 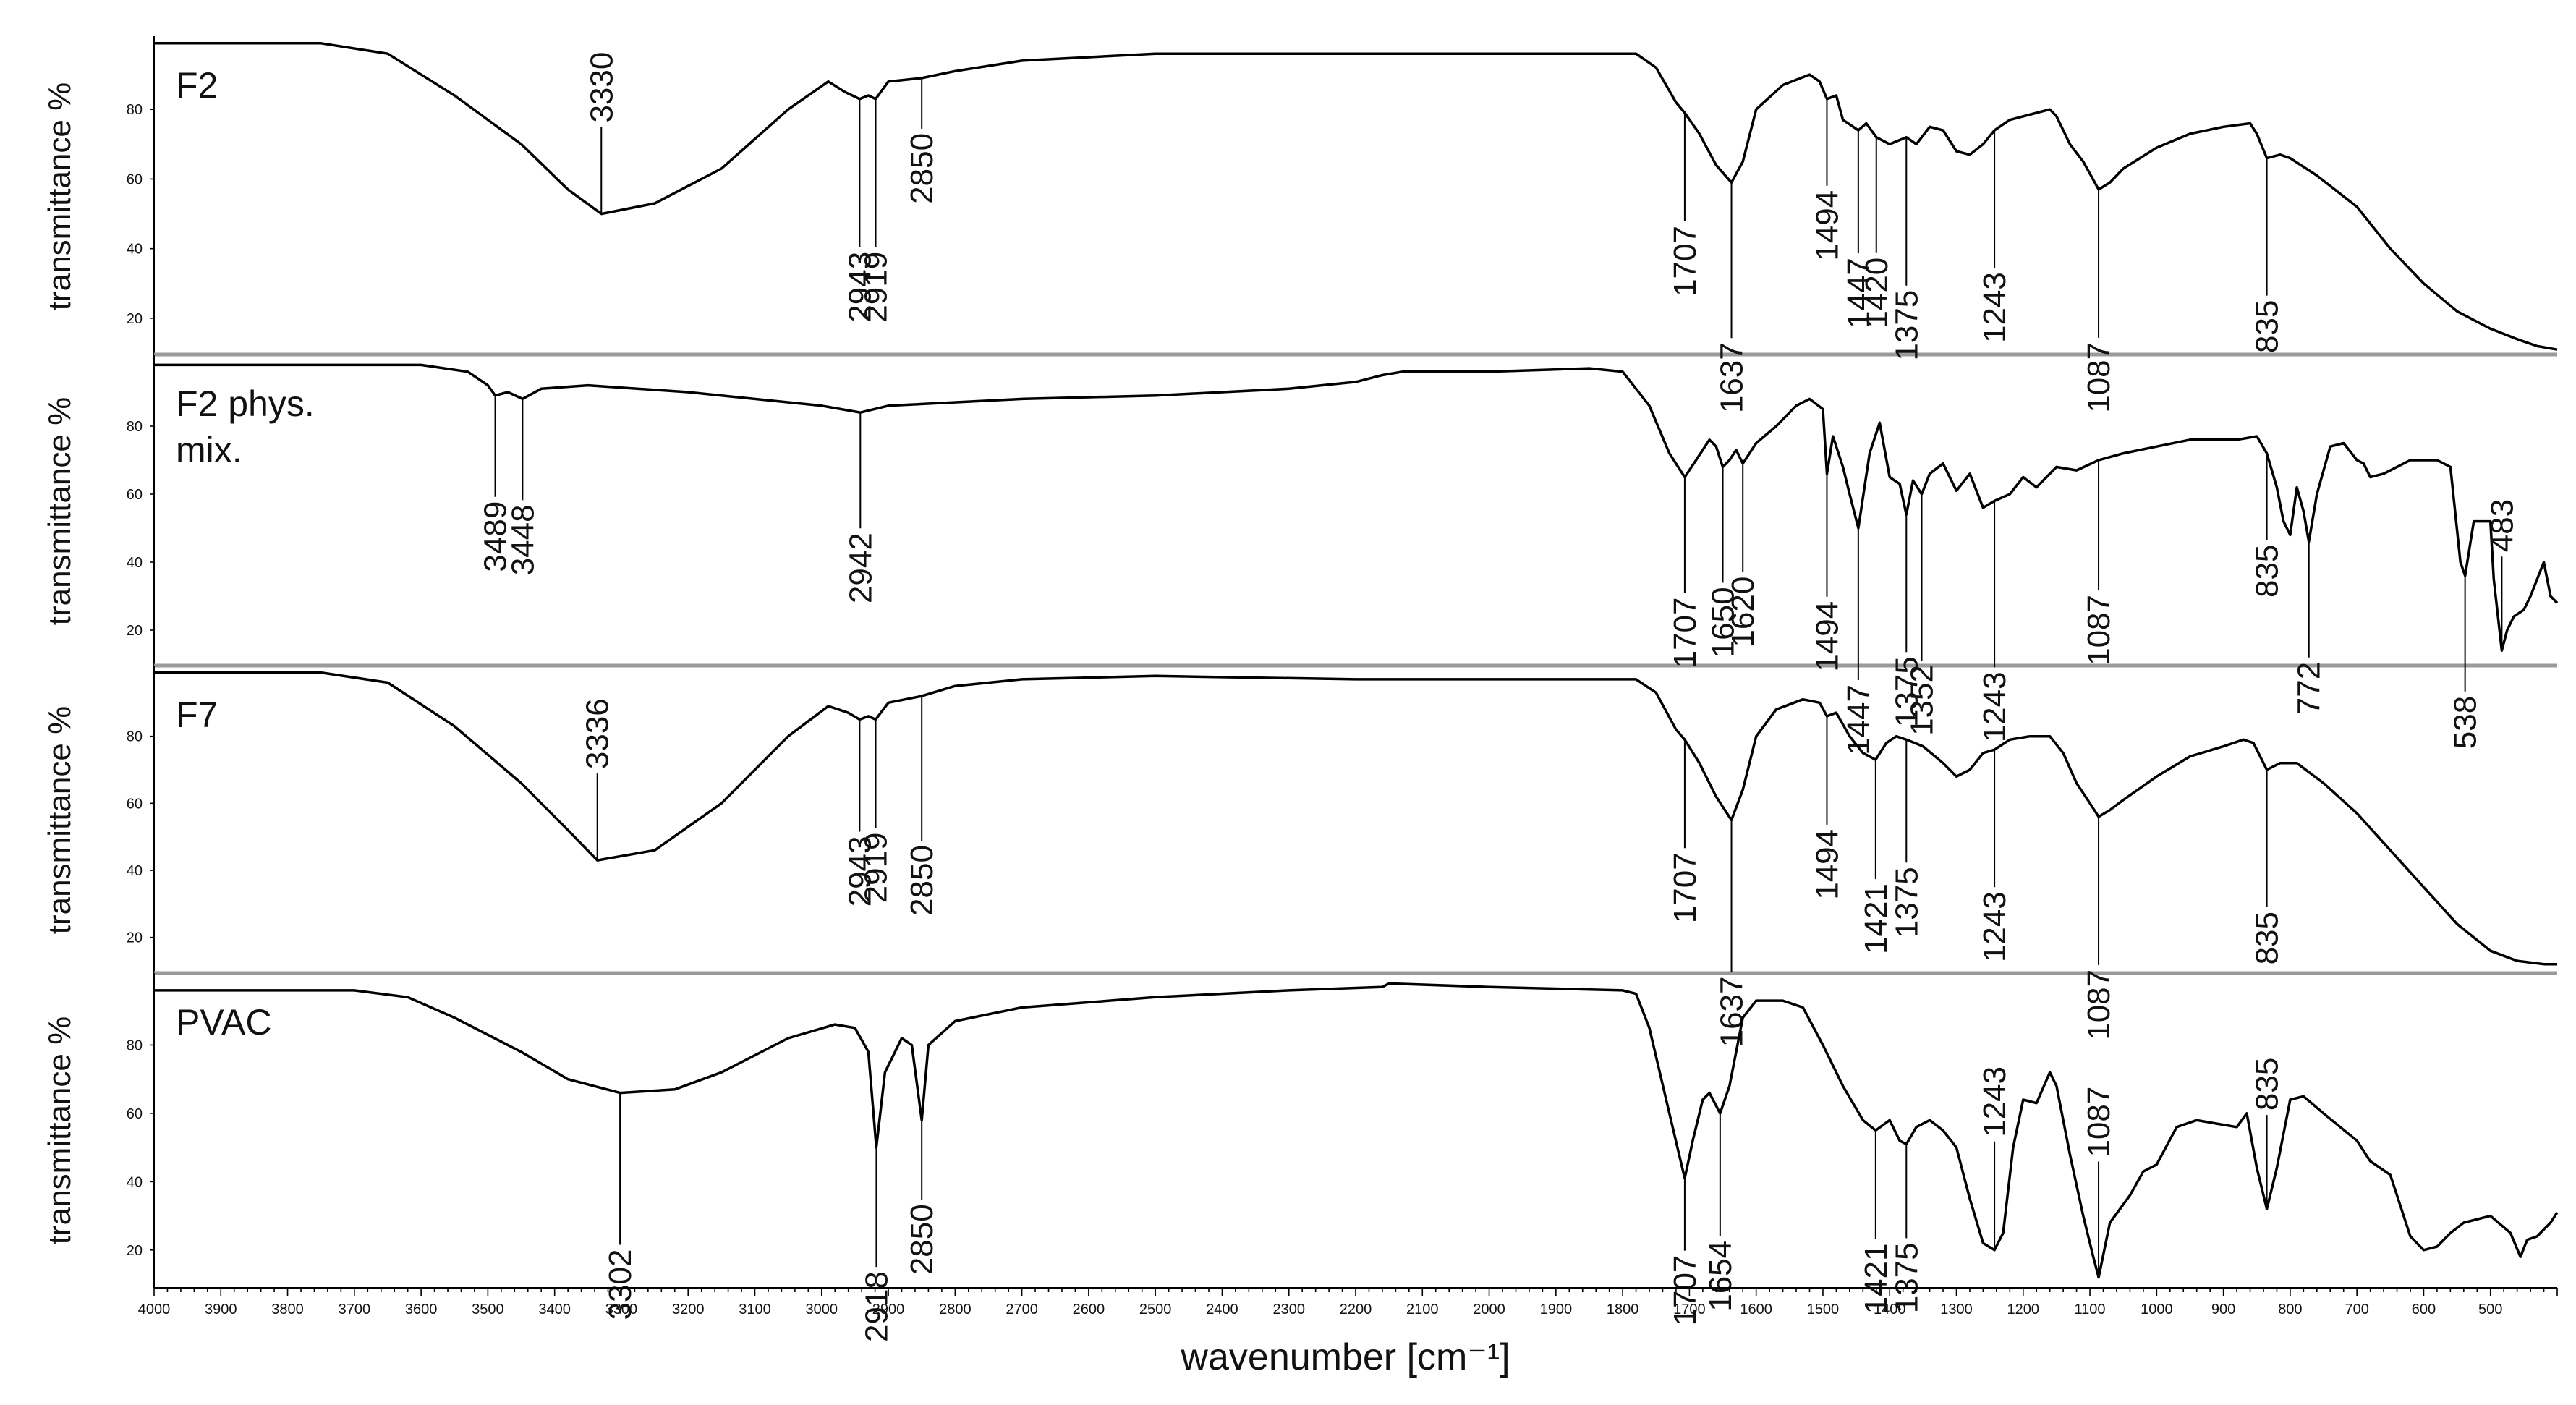 What do you see at coordinates (1556, 1309) in the screenshot?
I see `x-tick-label: 1900` at bounding box center [1556, 1309].